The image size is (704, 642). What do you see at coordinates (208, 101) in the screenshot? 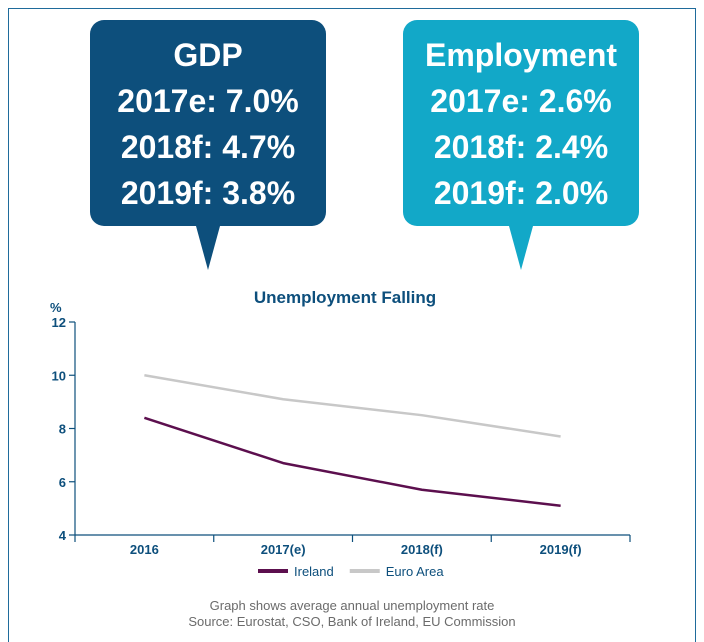
I see `gdp-2017-value: 2017e: 7.0%` at bounding box center [208, 101].